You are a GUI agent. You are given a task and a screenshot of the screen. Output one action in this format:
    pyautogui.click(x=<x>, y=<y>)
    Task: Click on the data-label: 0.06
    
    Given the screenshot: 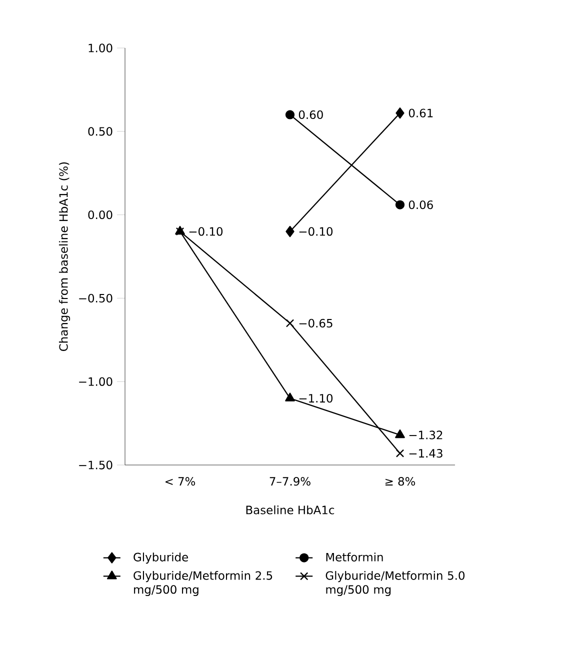 What is the action you would take?
    pyautogui.click(x=420, y=205)
    